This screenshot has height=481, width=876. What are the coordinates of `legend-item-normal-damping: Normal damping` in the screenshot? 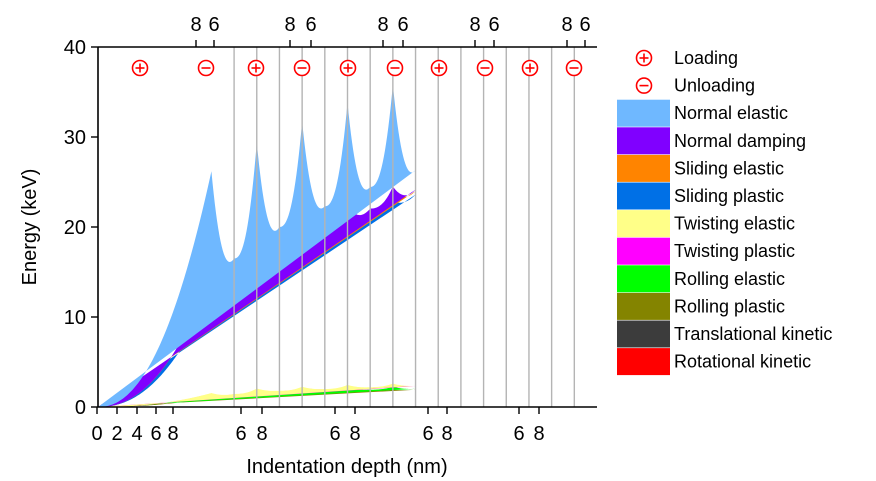 It's located at (711, 141).